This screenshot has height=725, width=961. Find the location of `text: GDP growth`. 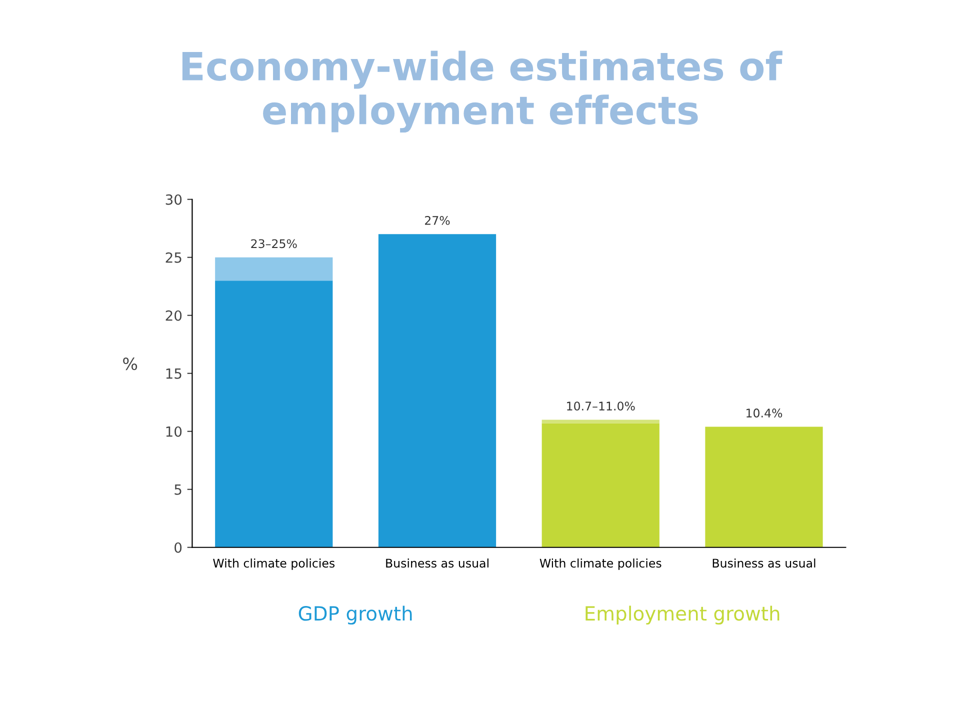

text: GDP growth is located at coordinates (355, 615).